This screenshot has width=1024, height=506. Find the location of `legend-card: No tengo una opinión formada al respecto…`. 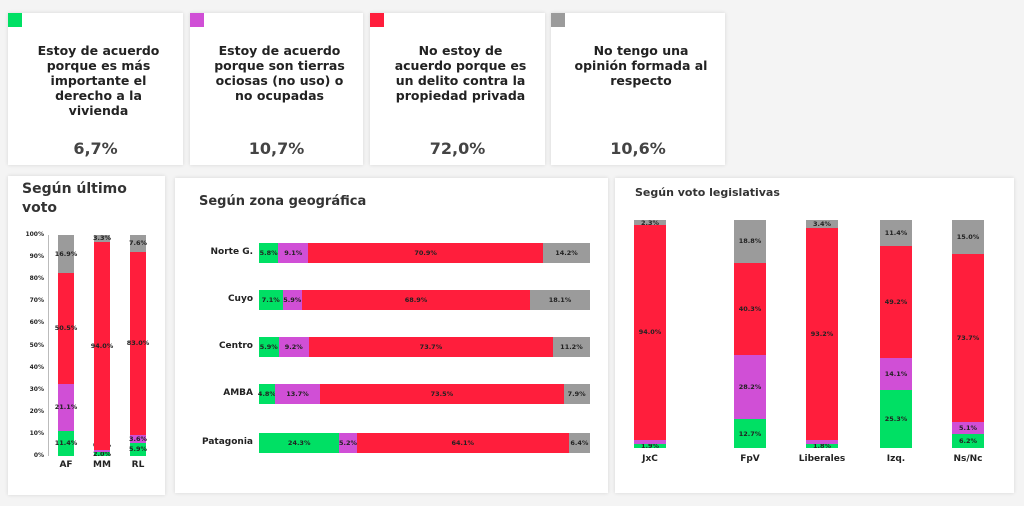

legend-card: No tengo una opinión formada al respecto… is located at coordinates (638, 89).